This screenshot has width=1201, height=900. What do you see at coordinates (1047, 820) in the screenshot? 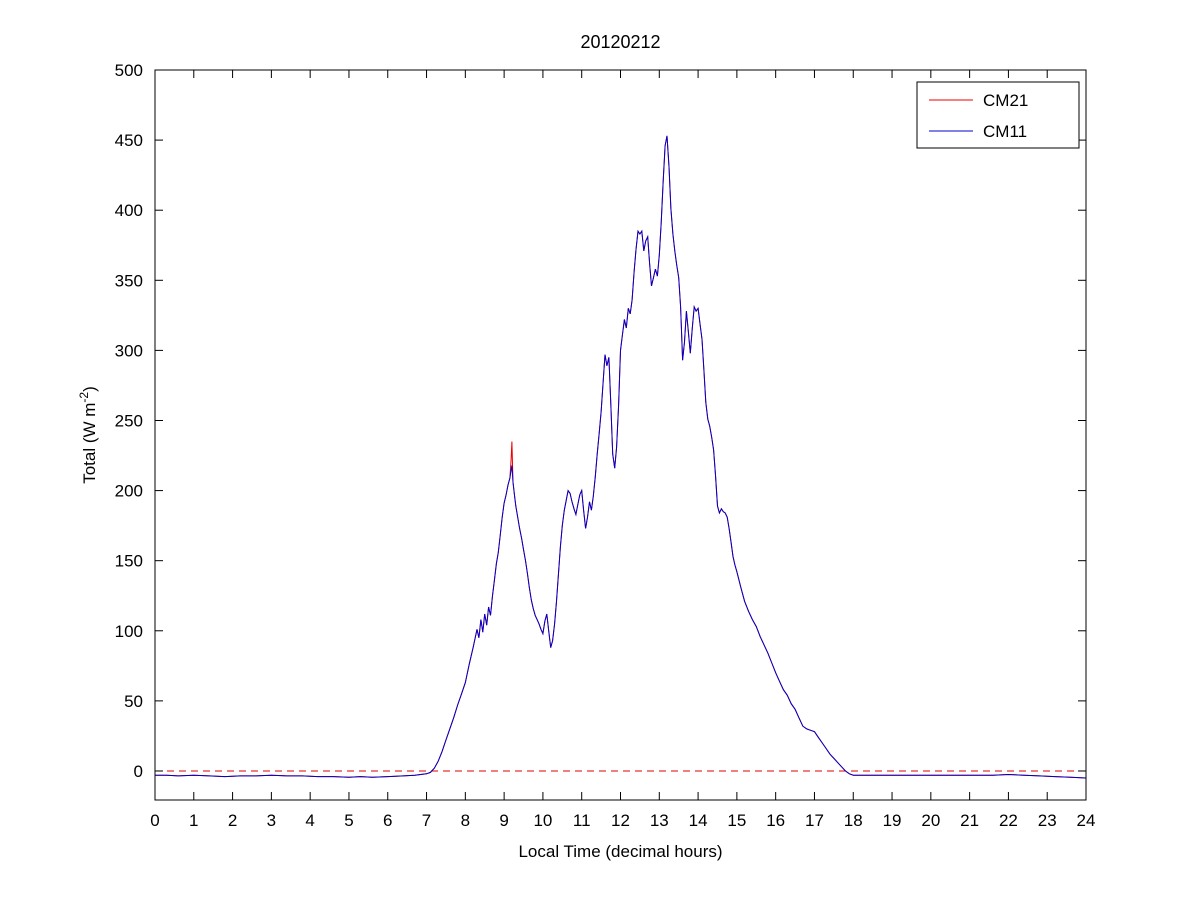
I see `svg-text: 23` at bounding box center [1047, 820].